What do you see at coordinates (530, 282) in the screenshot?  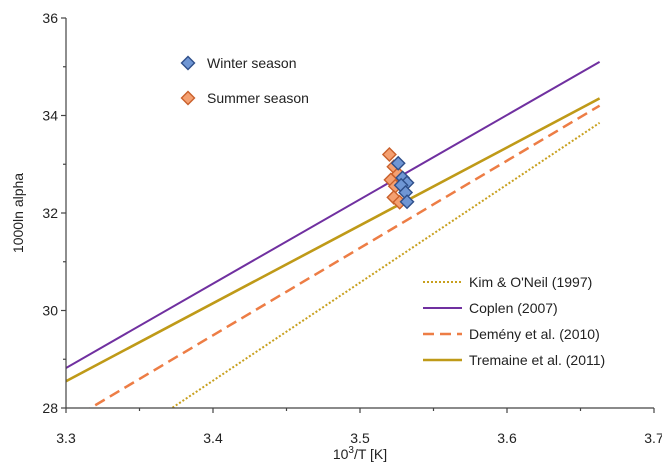 I see `legend-label-line-0: Kim & O'Neil (1997)` at bounding box center [530, 282].